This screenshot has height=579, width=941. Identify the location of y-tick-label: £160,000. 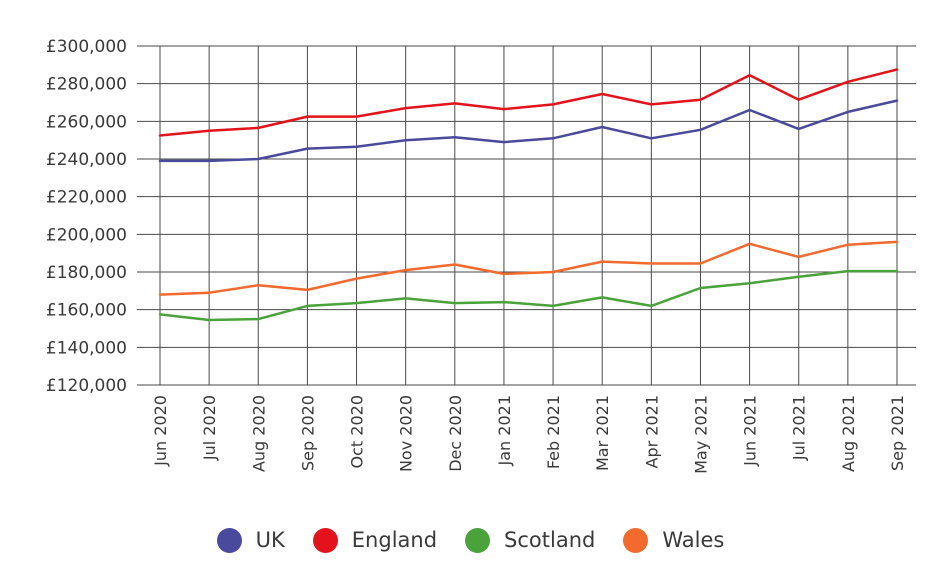
(86, 311).